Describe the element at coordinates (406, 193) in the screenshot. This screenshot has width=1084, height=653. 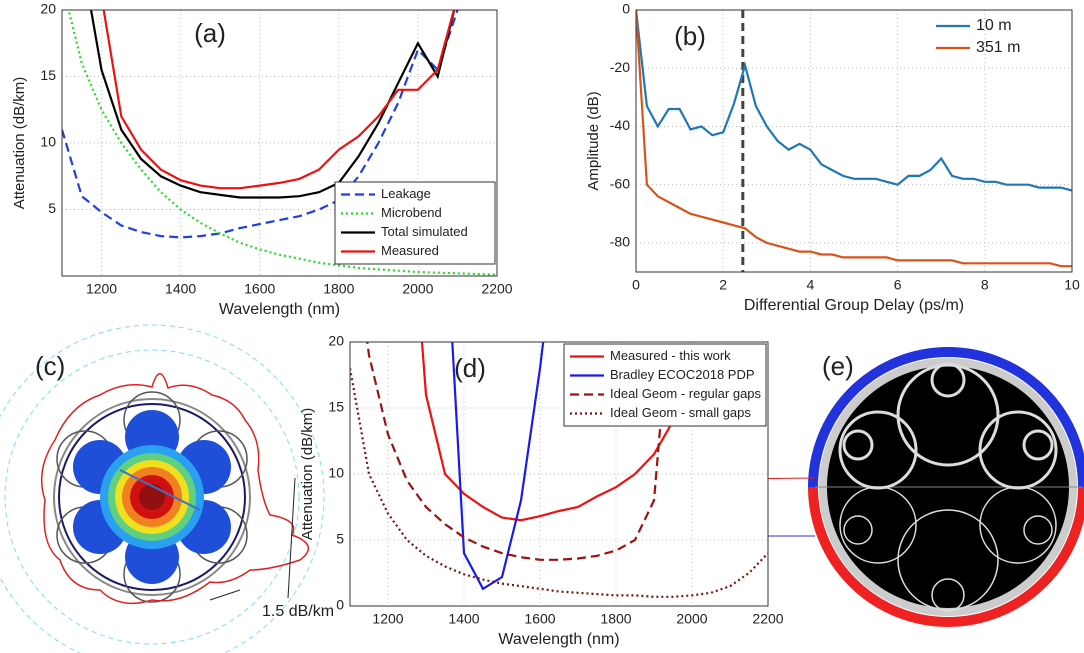
I see `legend-label: Leakage` at that location.